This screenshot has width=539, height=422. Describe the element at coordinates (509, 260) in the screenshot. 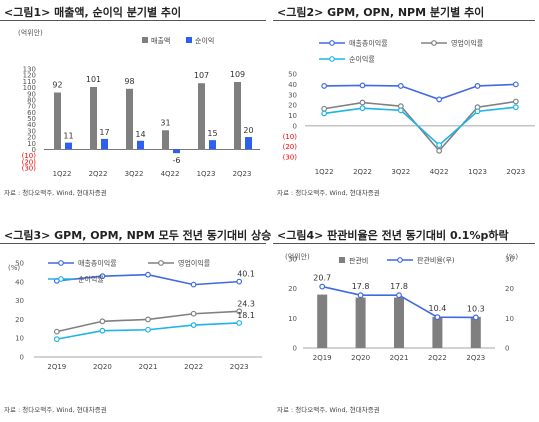

I see `chart-4-right-ytick: 30` at that location.